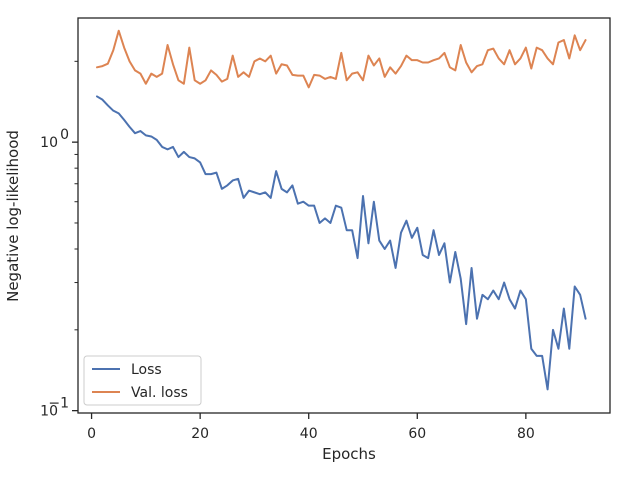 This screenshot has width=640, height=480. I want to click on y-axis-label: Negative log-likelihood, so click(13, 216).